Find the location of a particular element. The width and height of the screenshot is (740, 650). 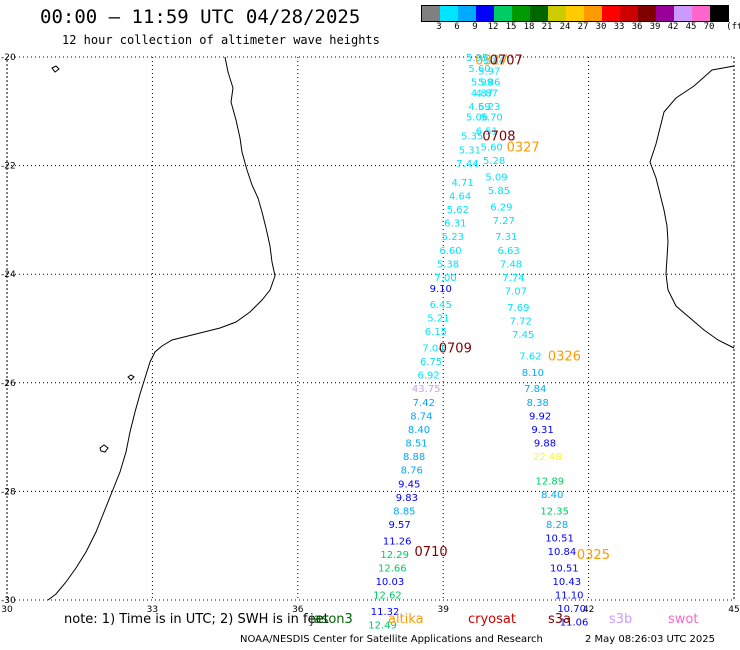

wave-height-value: 5.09 is located at coordinates (496, 177).